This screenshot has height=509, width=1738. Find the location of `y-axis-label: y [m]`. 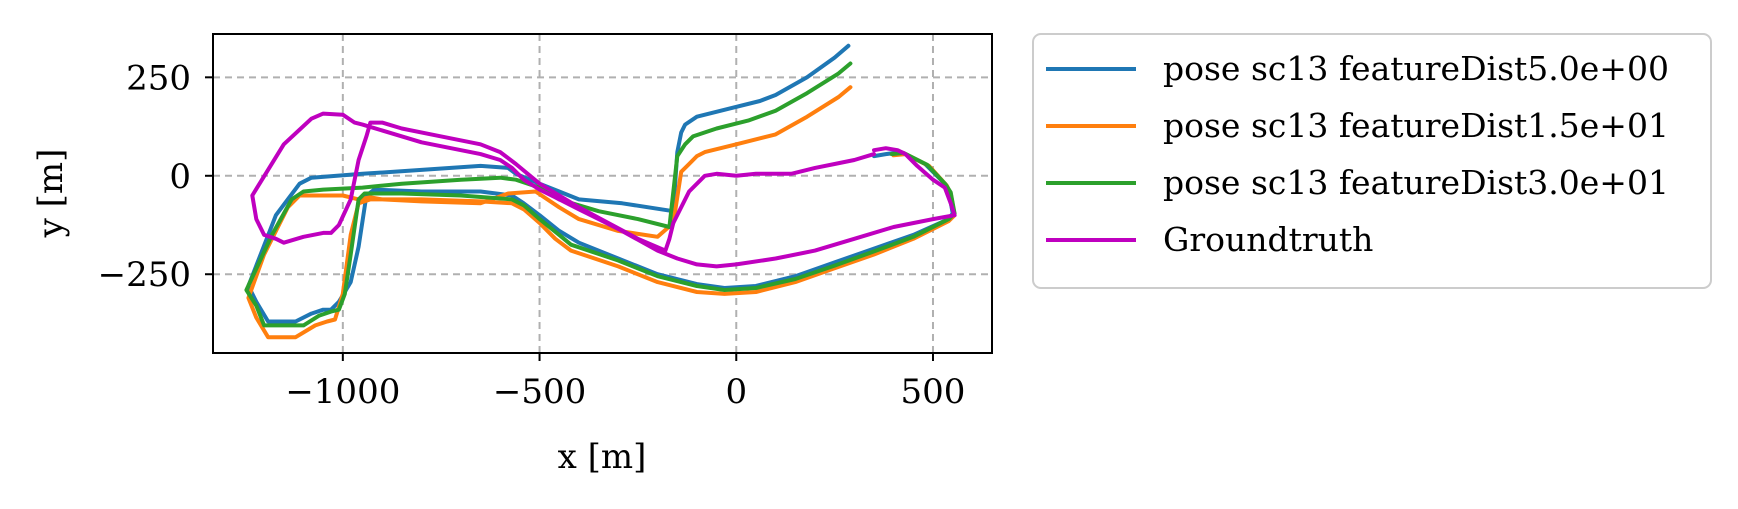

y-axis-label: y [m] is located at coordinates (51, 194).